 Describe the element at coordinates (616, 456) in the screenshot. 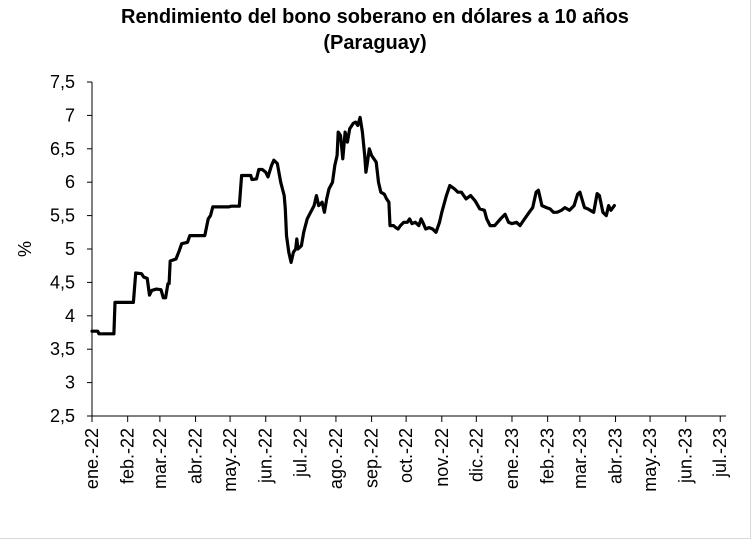

I see `x-tick-label: abr.-23` at that location.